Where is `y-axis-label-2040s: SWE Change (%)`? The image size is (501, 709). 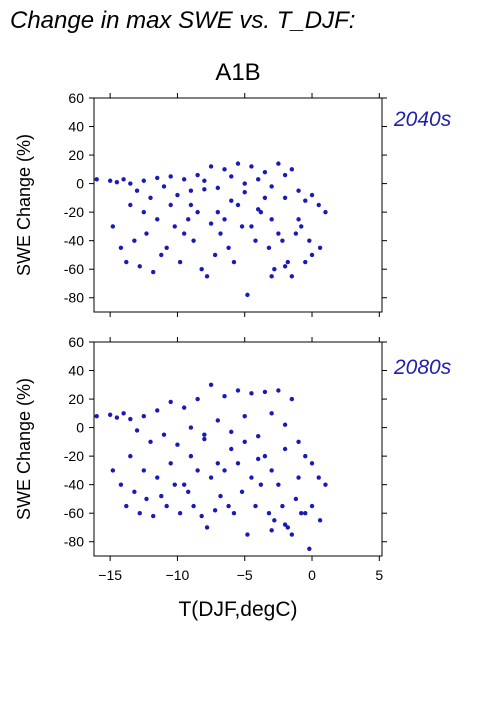
y-axis-label-2040s: SWE Change (%) is located at coordinates (24, 205).